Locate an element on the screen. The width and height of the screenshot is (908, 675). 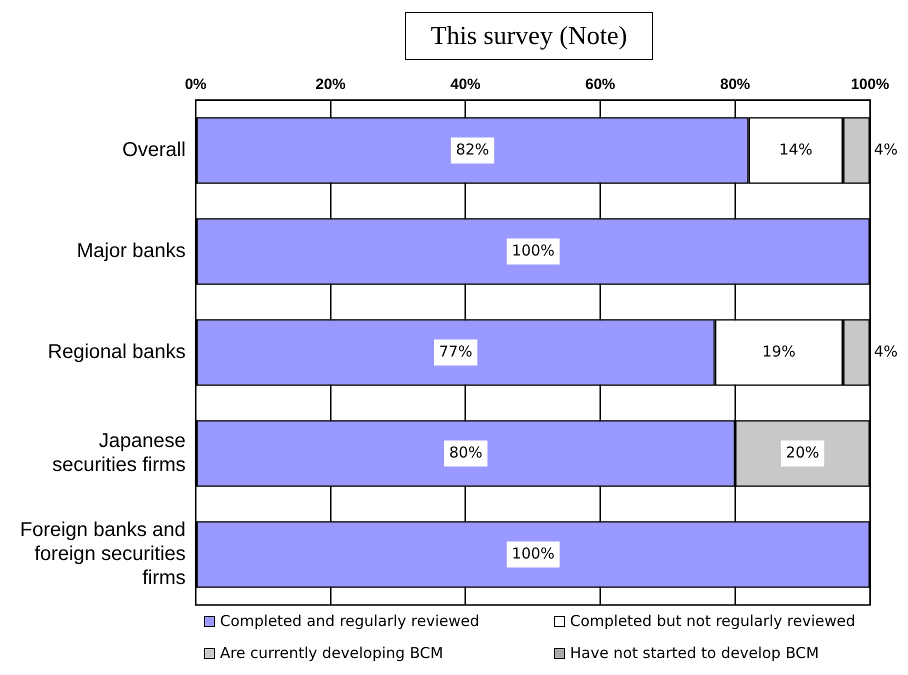
y-tick-label: Foreign banks and foreign securities firms is located at coordinates (103, 554).